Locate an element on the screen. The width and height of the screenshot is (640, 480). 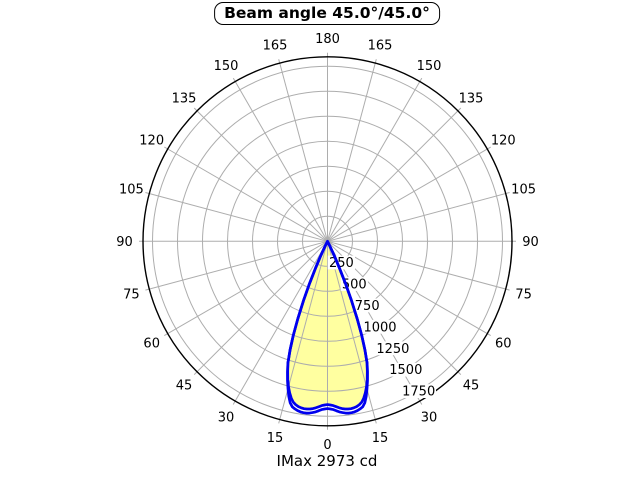
imax-label: IMax 2973 cd is located at coordinates (327, 461).